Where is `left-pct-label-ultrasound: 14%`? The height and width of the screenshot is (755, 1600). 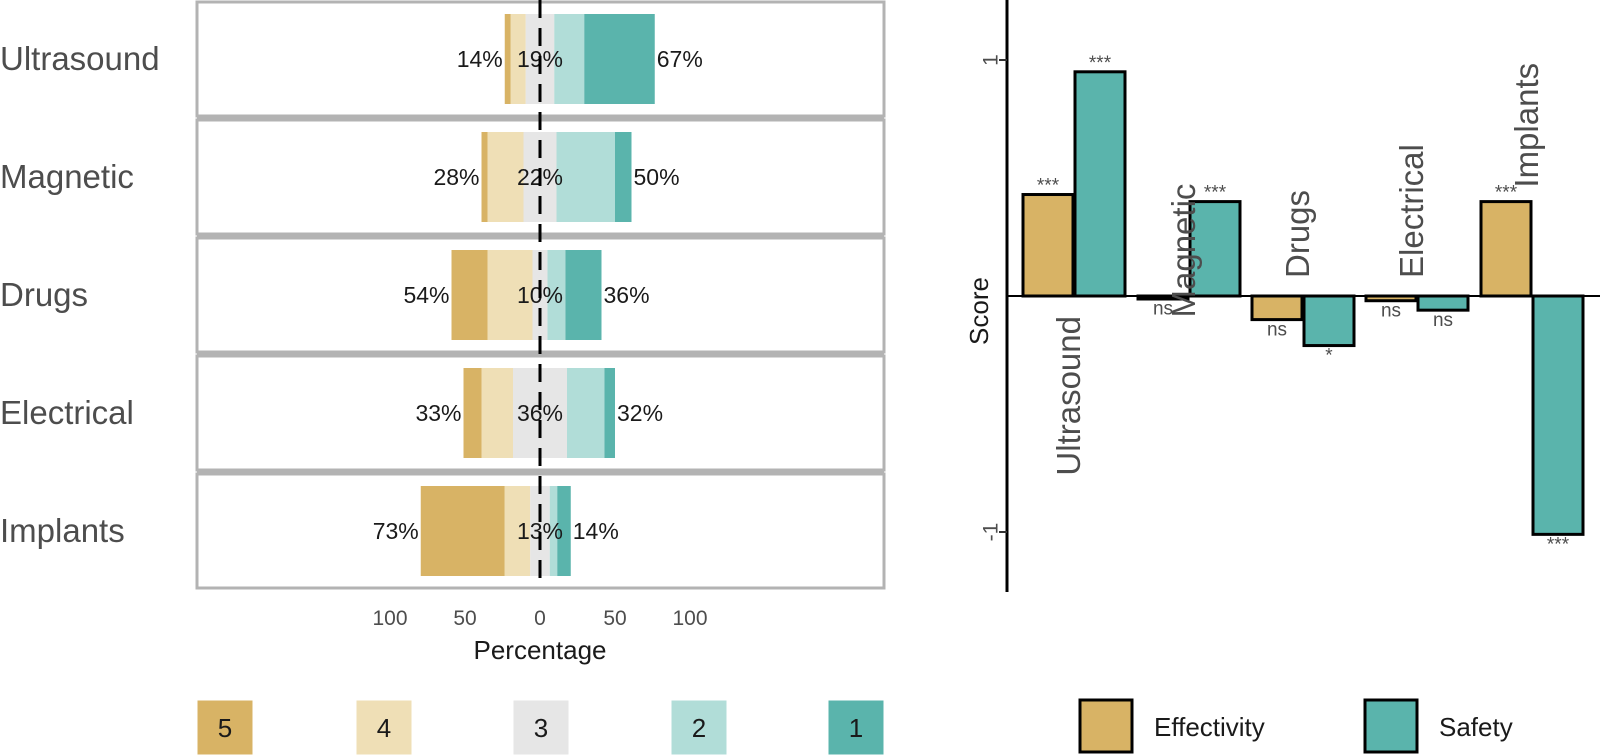
left-pct-label-ultrasound: 14% is located at coordinates (480, 59).